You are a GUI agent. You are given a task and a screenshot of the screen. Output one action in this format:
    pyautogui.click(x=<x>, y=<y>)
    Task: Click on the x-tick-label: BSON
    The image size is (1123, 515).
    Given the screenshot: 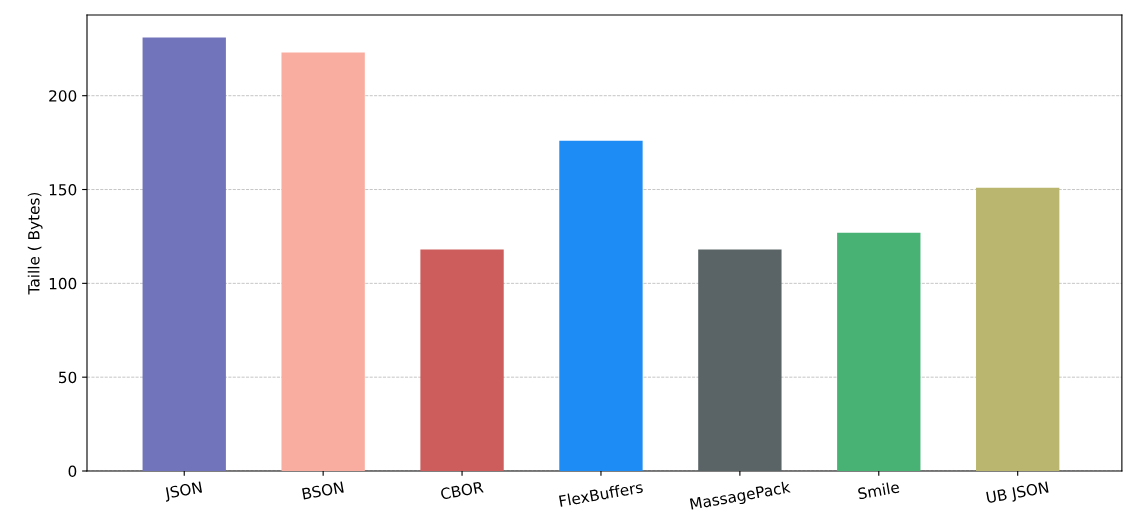 What is the action you would take?
    pyautogui.click(x=323, y=490)
    